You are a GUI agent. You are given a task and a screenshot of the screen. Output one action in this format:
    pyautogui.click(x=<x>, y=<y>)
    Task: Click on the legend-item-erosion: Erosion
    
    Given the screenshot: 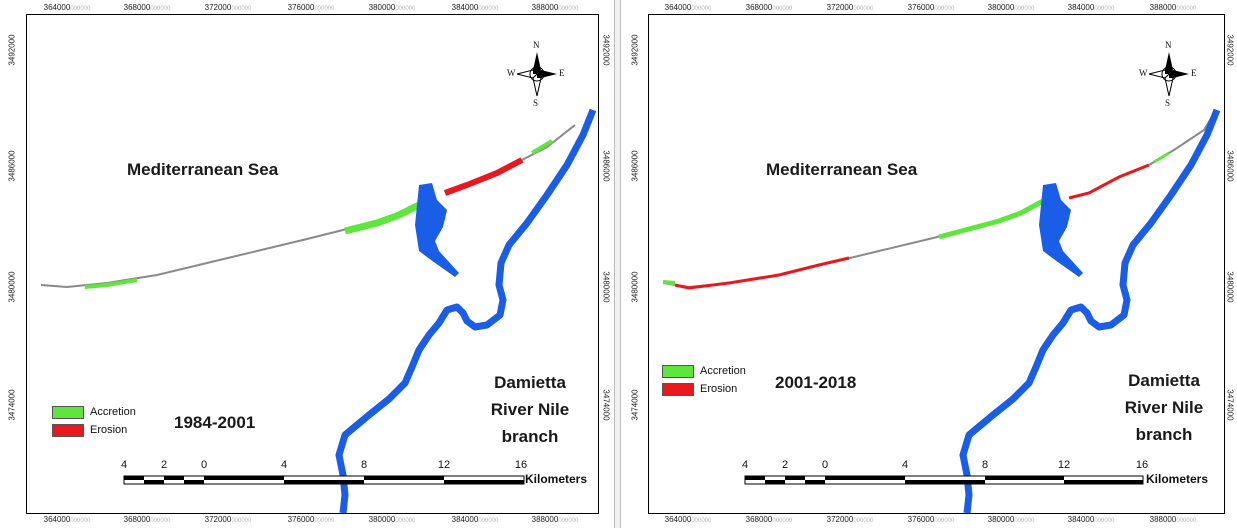 What is the action you would take?
    pyautogui.click(x=704, y=389)
    